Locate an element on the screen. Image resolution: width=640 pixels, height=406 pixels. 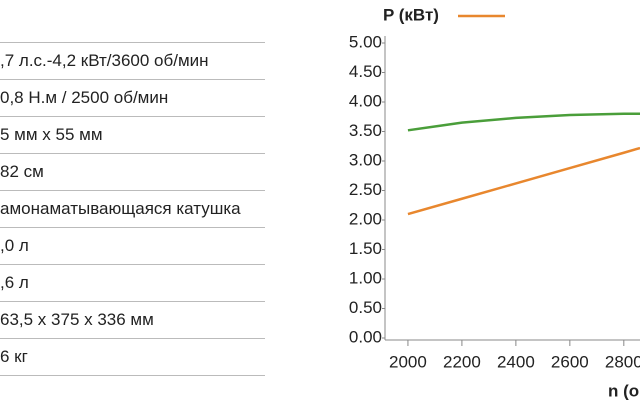
spec-row: 5 мм x 55 мм is located at coordinates (132, 135).